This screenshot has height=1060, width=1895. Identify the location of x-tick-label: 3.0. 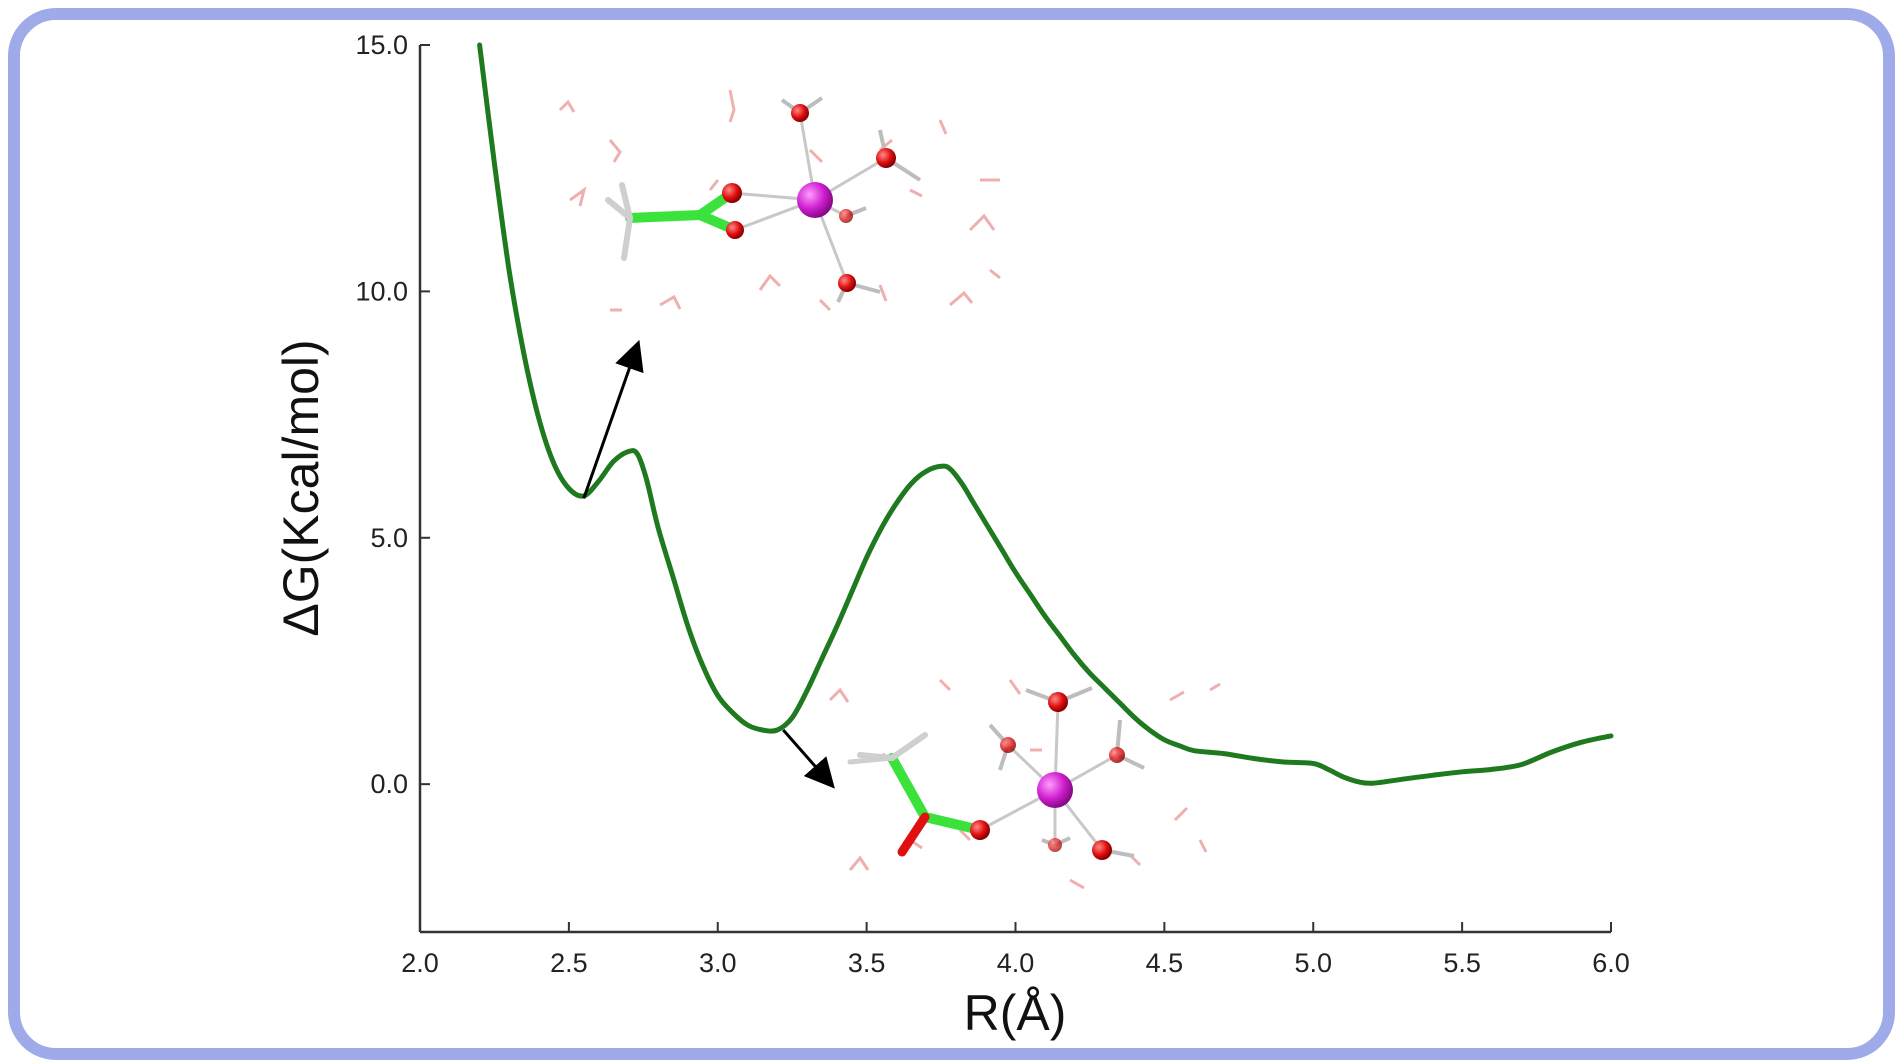
(718, 963).